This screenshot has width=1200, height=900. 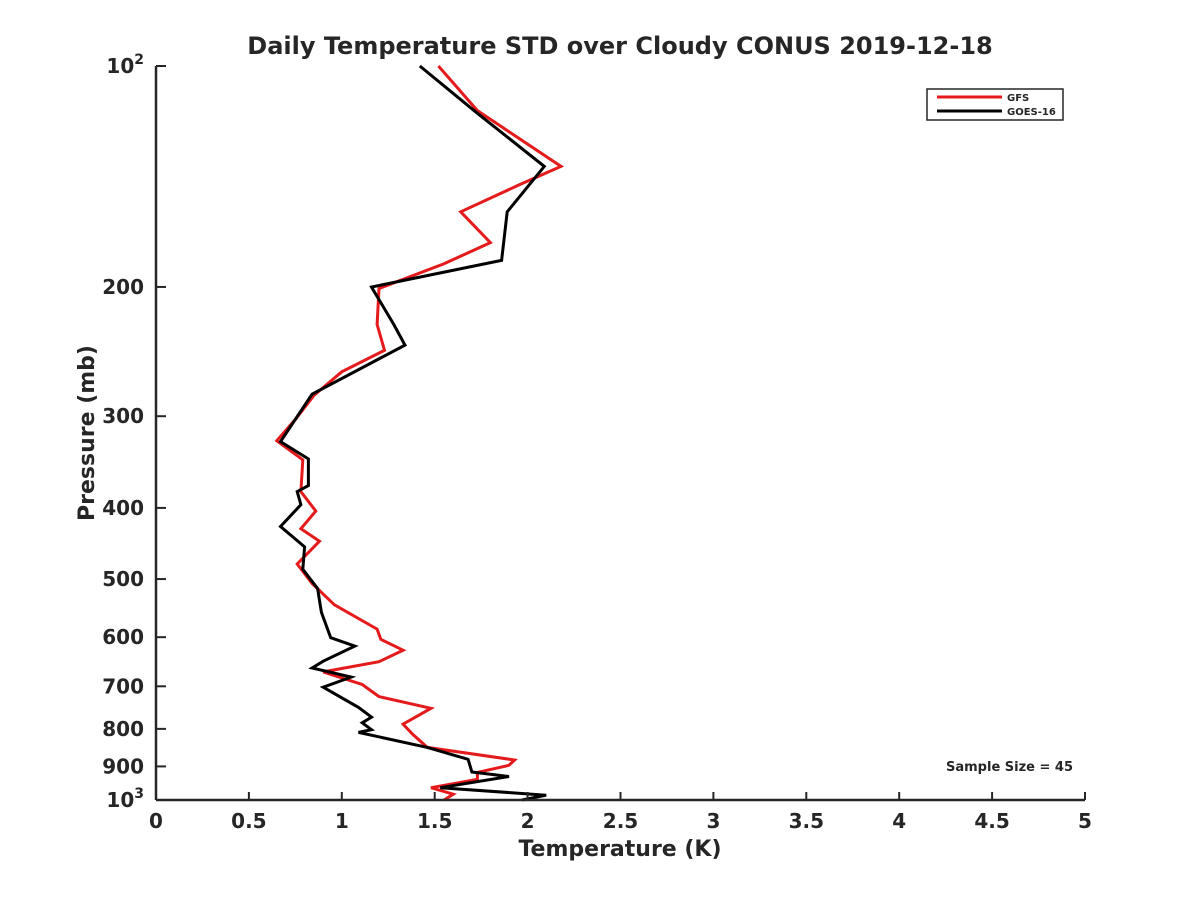 What do you see at coordinates (87, 433) in the screenshot?
I see `y-axis-label: Pressure (mb)` at bounding box center [87, 433].